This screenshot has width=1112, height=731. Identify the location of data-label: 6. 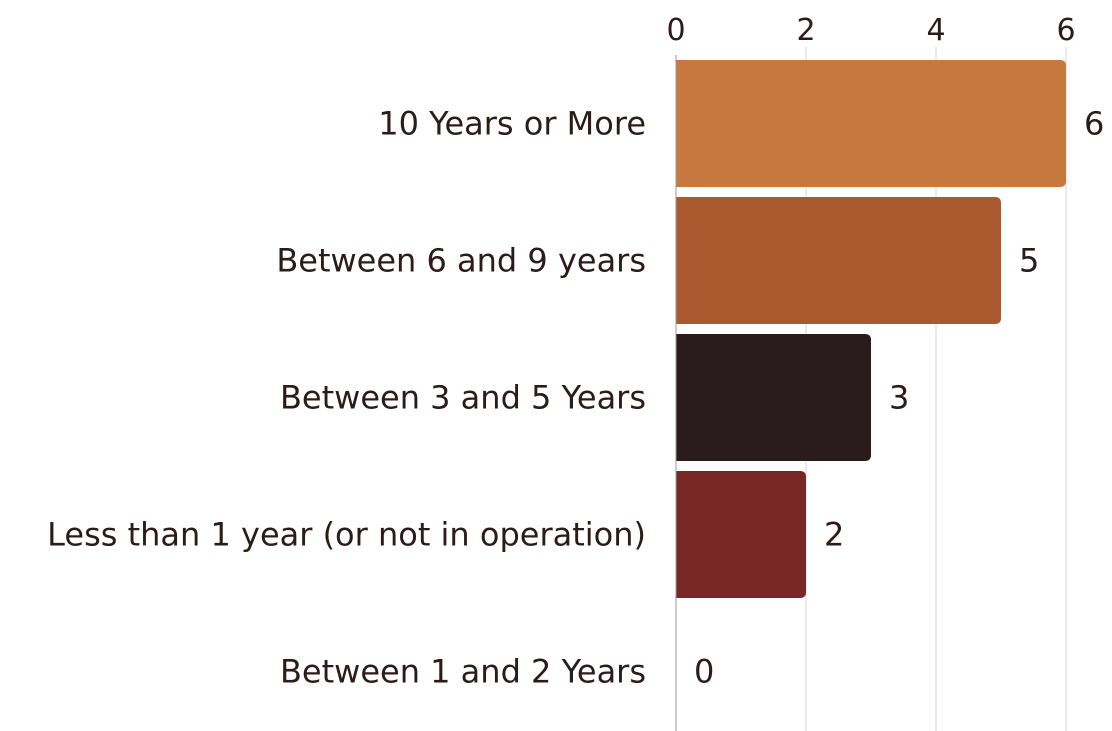
(1094, 124).